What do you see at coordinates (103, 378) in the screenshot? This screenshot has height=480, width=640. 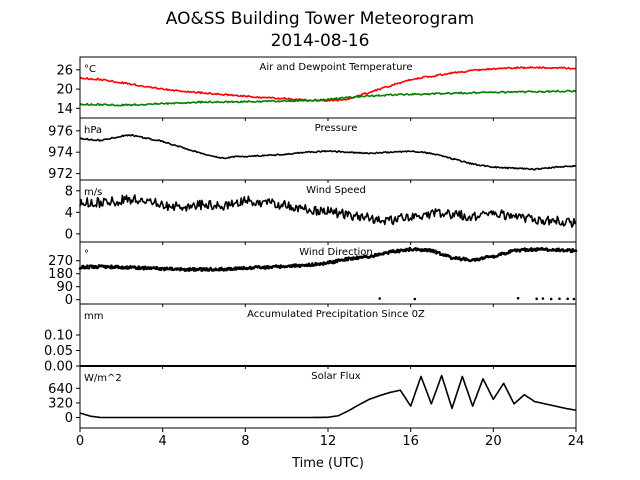 I see `unit-label: W/m^2` at bounding box center [103, 378].